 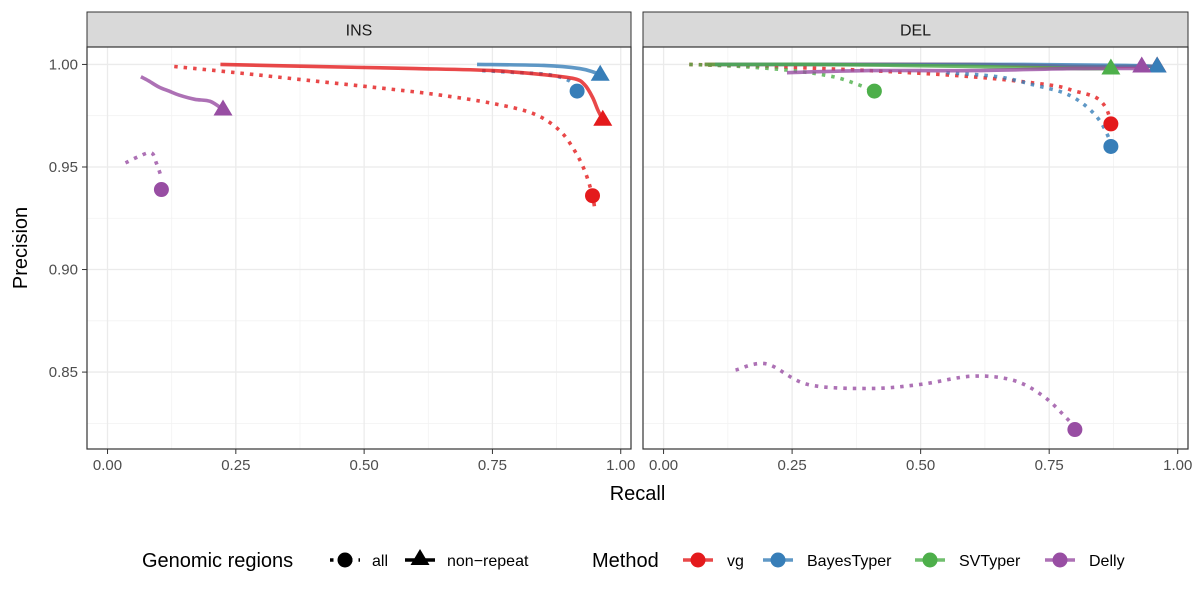 What do you see at coordinates (63, 270) in the screenshot?
I see `y-tick-label: 0.90` at bounding box center [63, 270].